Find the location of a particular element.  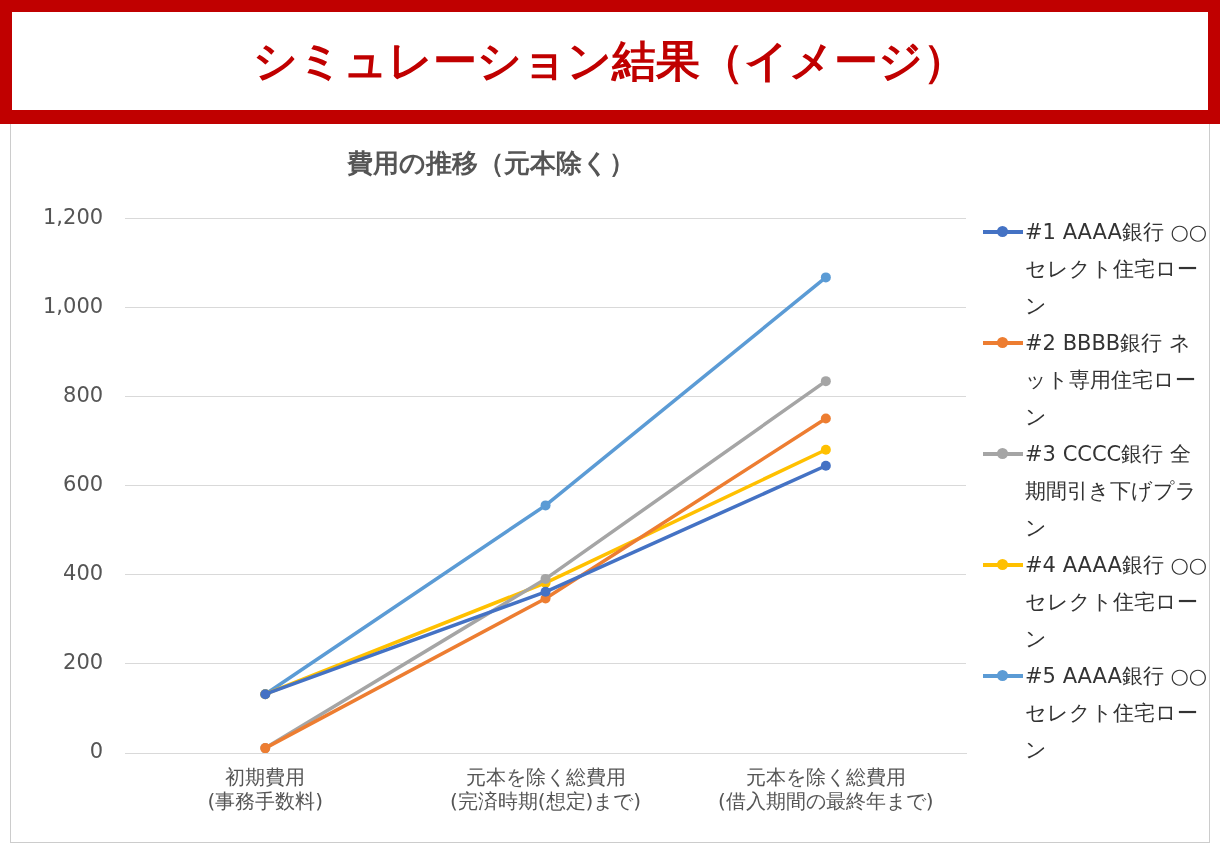

y-tick-label: 400 is located at coordinates (83, 573).